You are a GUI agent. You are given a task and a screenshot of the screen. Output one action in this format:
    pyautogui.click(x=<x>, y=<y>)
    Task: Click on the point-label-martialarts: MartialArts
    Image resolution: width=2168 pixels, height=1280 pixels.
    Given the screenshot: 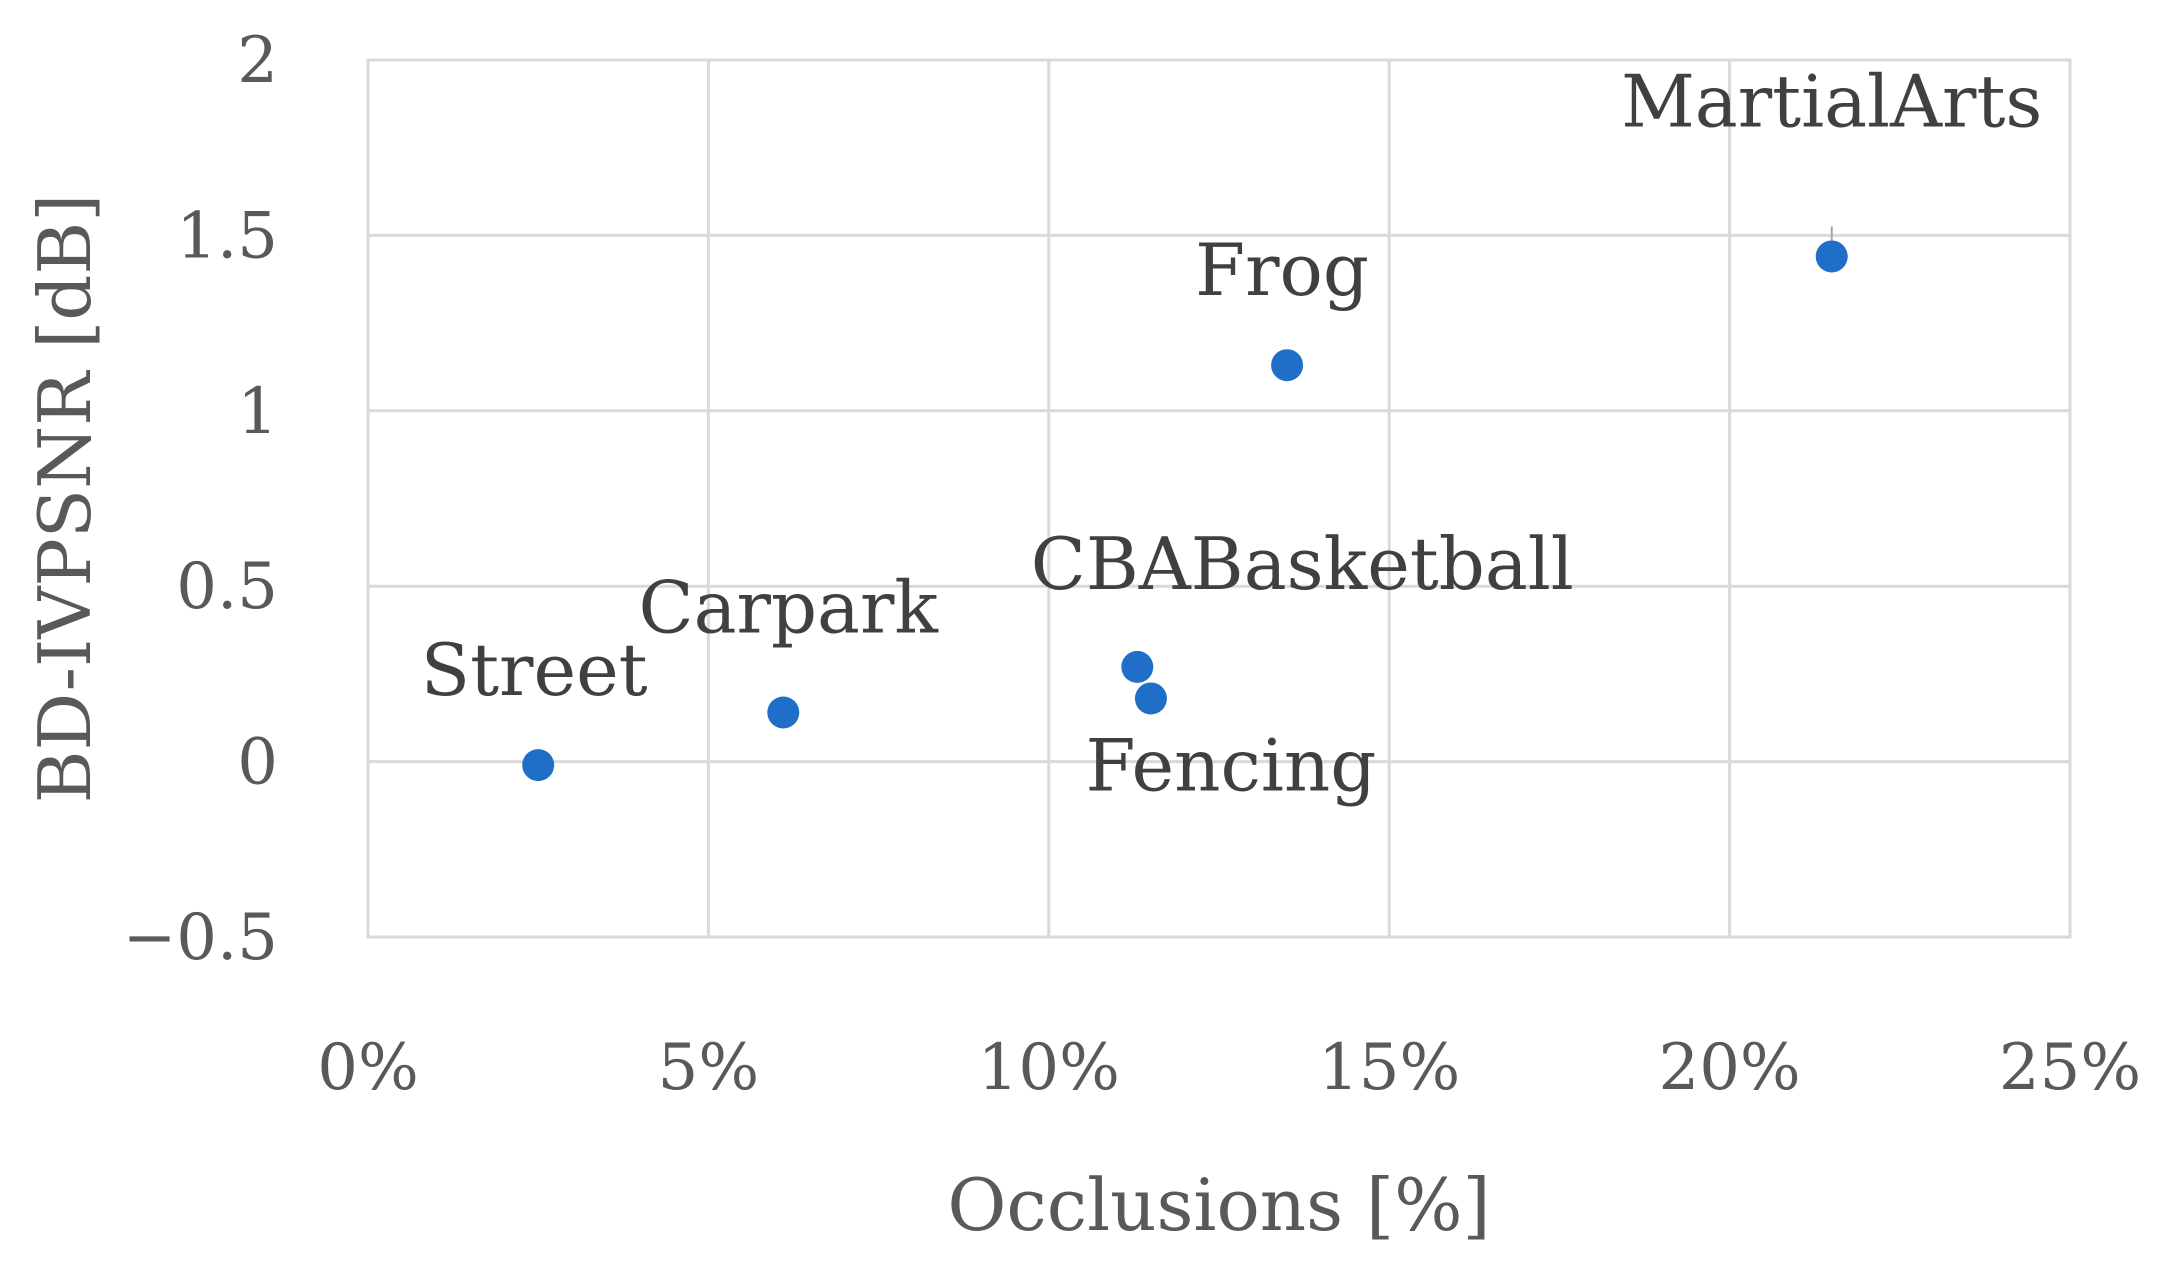 What is the action you would take?
    pyautogui.click(x=1831, y=101)
    